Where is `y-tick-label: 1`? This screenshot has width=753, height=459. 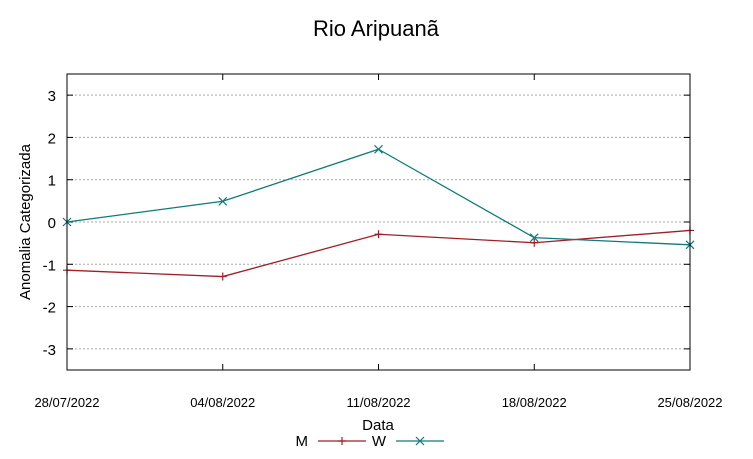
y-tick-label: 1 is located at coordinates (52, 181).